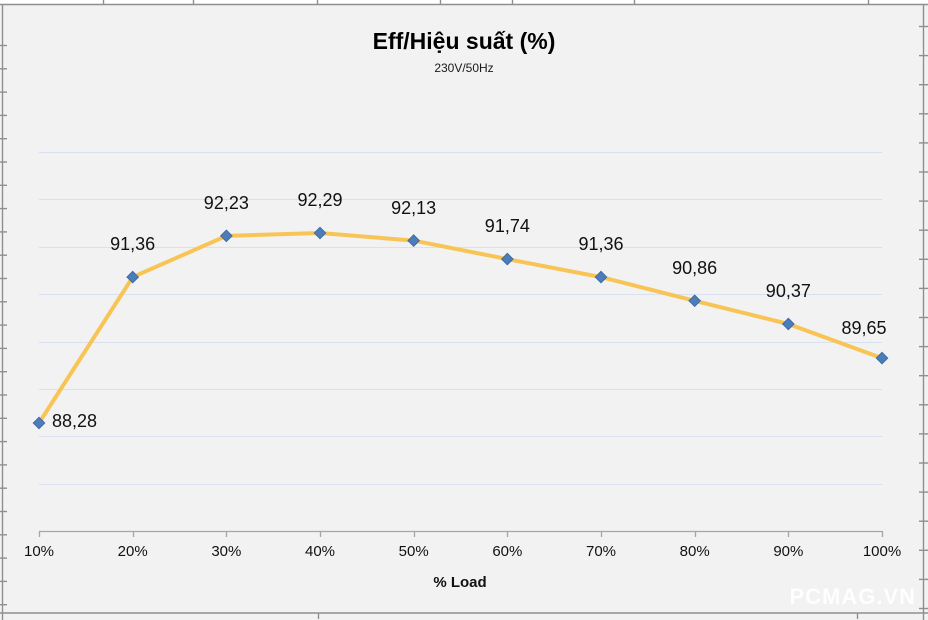 Image resolution: width=928 pixels, height=620 pixels. Describe the element at coordinates (320, 551) in the screenshot. I see `x-axis-label: 40%` at that location.